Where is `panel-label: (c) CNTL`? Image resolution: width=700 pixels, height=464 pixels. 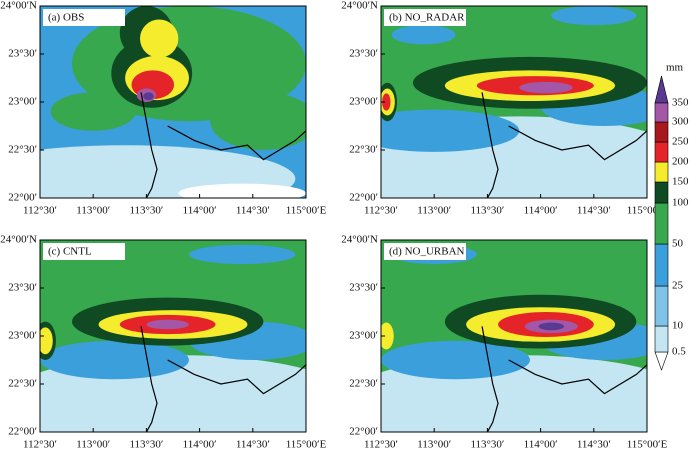
panel-label: (c) CNTL is located at coordinates (70, 252).